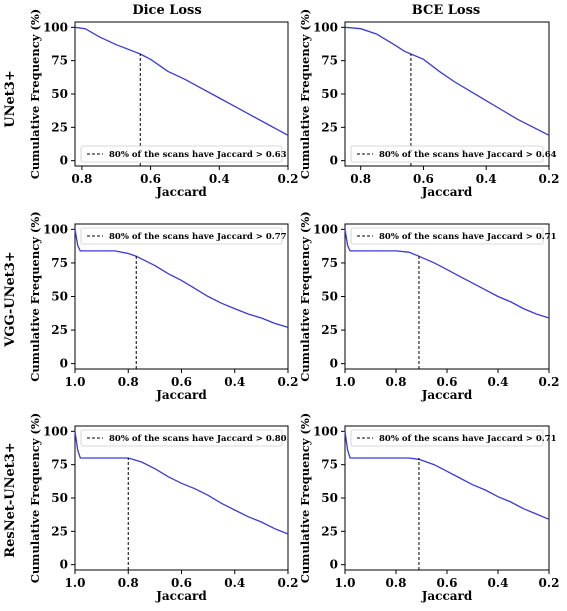 The width and height of the screenshot is (567, 611). Describe the element at coordinates (35, 498) in the screenshot. I see `chart-5-y-axis-label: Cumulative Frequency (%)` at that location.